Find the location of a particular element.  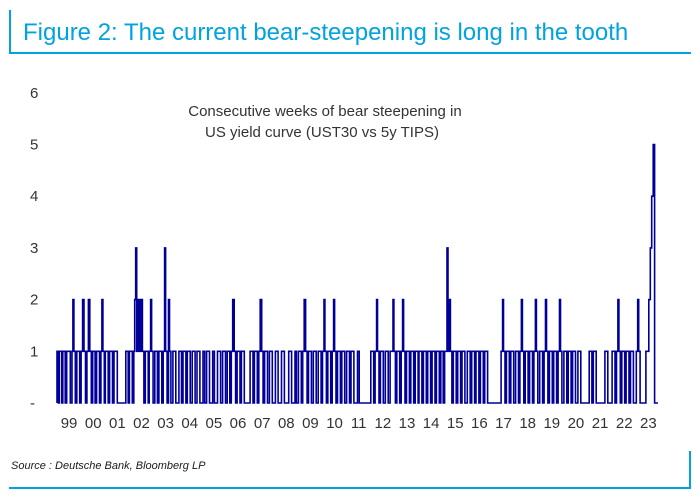

x-tick-label: 01 is located at coordinates (117, 423).